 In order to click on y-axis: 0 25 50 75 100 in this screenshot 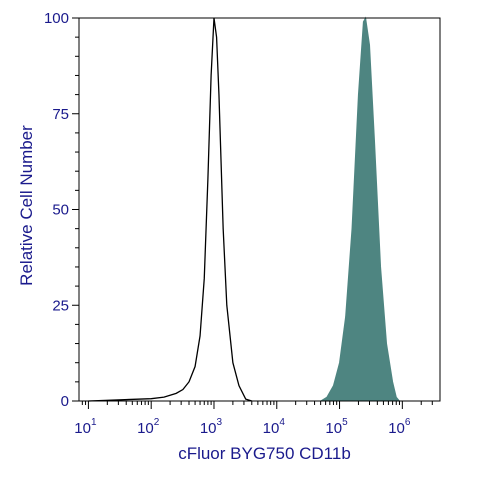, I will do `click(61, 210)`.